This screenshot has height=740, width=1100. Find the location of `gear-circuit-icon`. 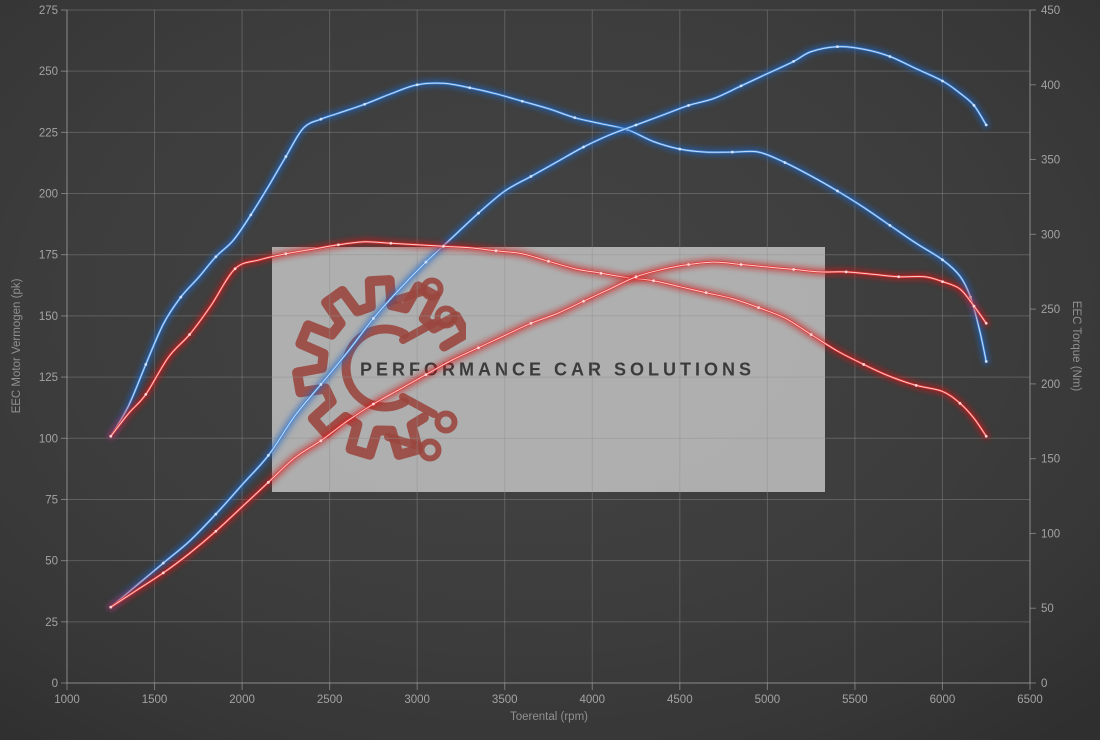

gear-circuit-icon is located at coordinates (379, 368).